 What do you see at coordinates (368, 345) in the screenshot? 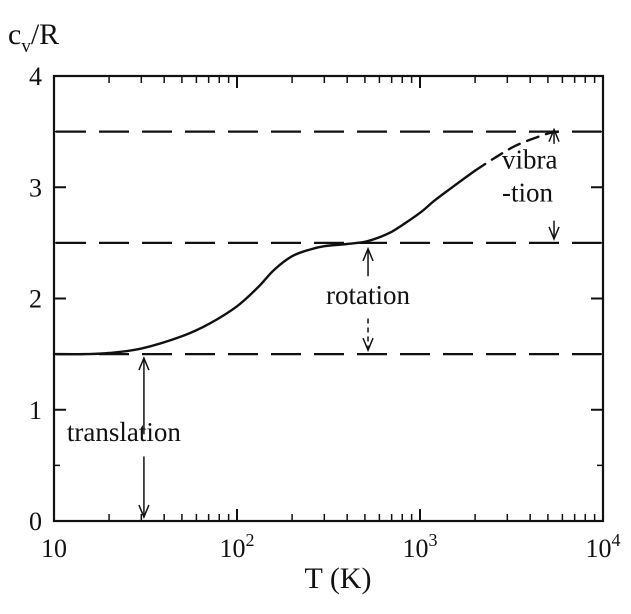
I see `rotation-arrowhead-down` at bounding box center [368, 345].